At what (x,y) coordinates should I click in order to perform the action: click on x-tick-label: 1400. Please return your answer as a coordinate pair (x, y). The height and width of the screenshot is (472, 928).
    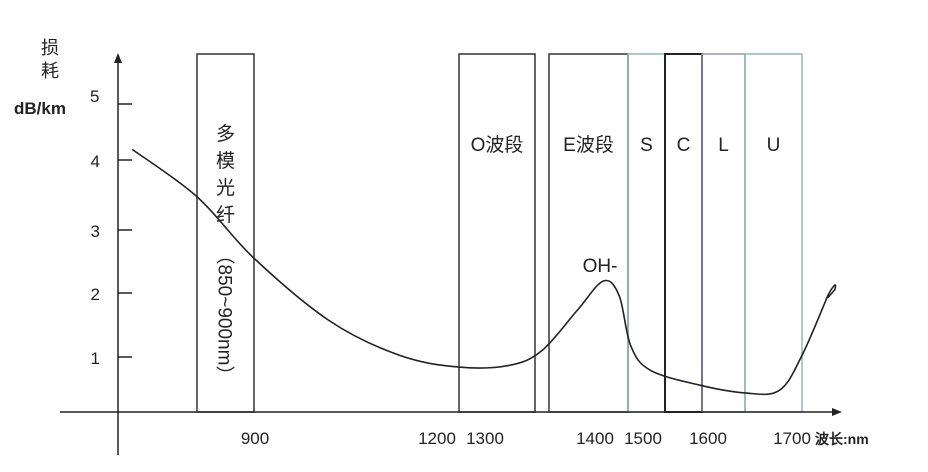
    Looking at the image, I should click on (595, 438).